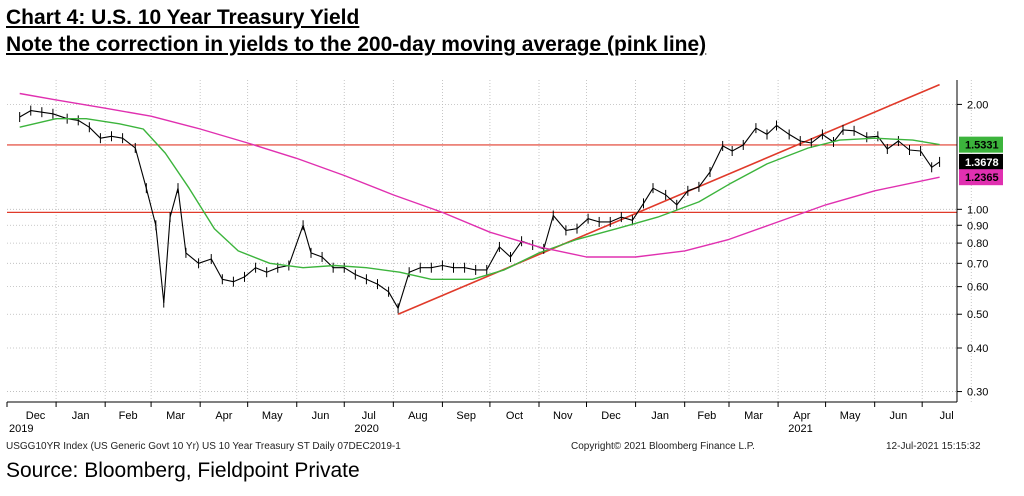  I want to click on y-tick-label: 1.00, so click(977, 210).